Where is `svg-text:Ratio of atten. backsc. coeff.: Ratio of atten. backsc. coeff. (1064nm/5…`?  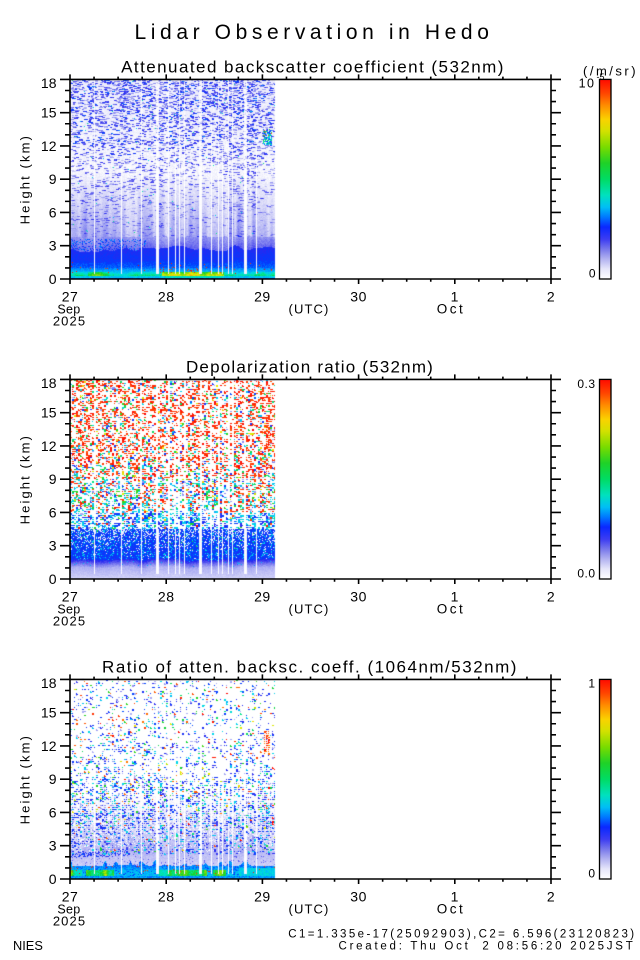
svg-text:Ratio of atten. backsc. coeff.: Ratio of atten. backsc. coeff. (1064nm/5… is located at coordinates (310, 667).